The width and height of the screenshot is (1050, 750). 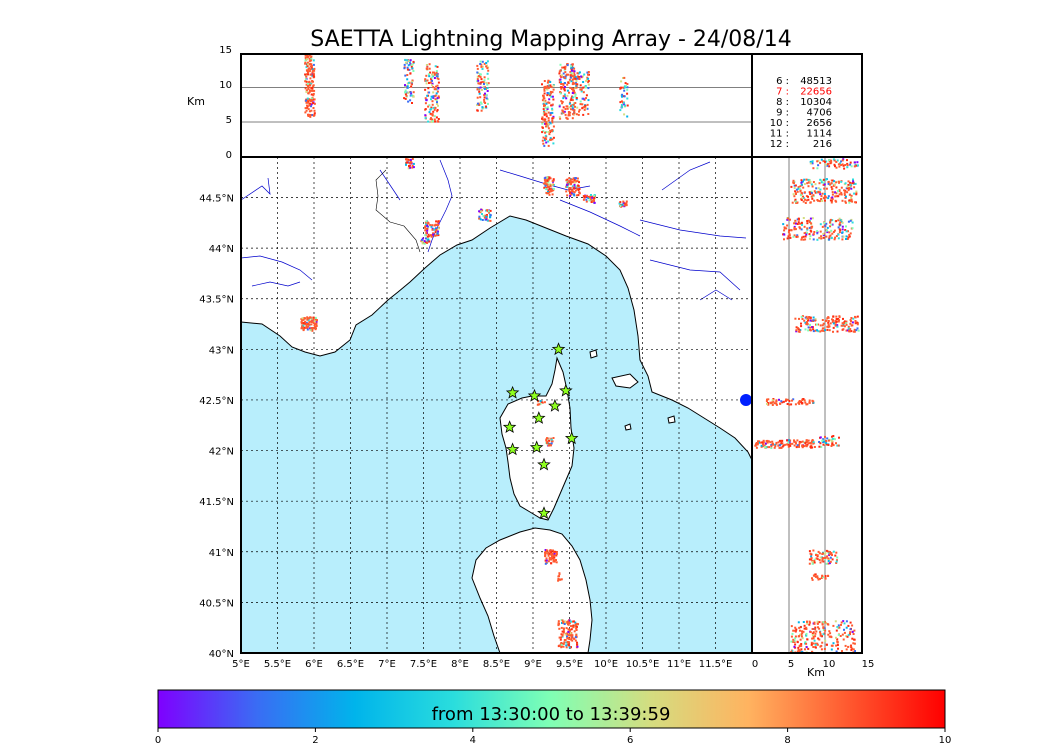 I want to click on count-label: 11 :, so click(x=779, y=134).